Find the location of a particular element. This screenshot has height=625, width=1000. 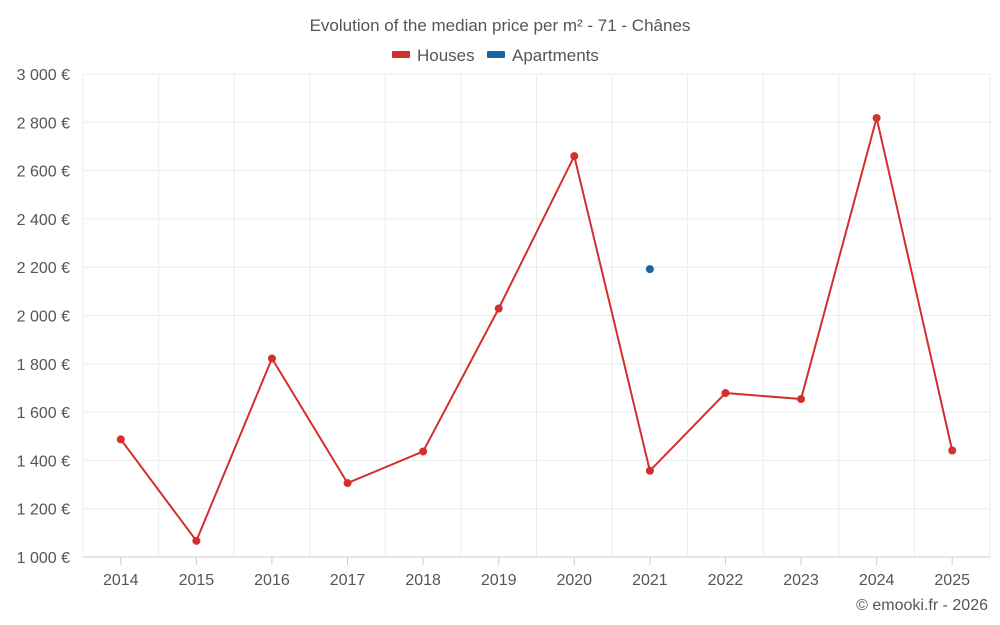

y-tick-label: 1 000 € is located at coordinates (43, 558).